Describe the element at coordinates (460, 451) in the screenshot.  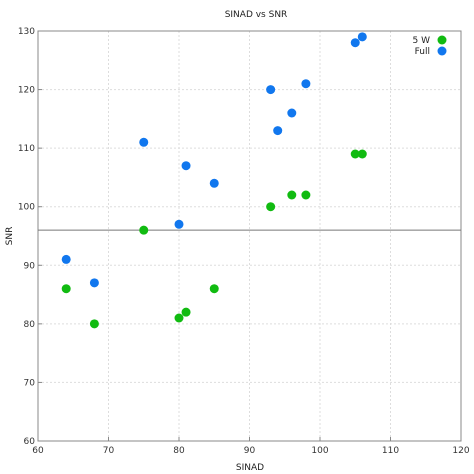
I see `x-tick-label: 120` at that location.